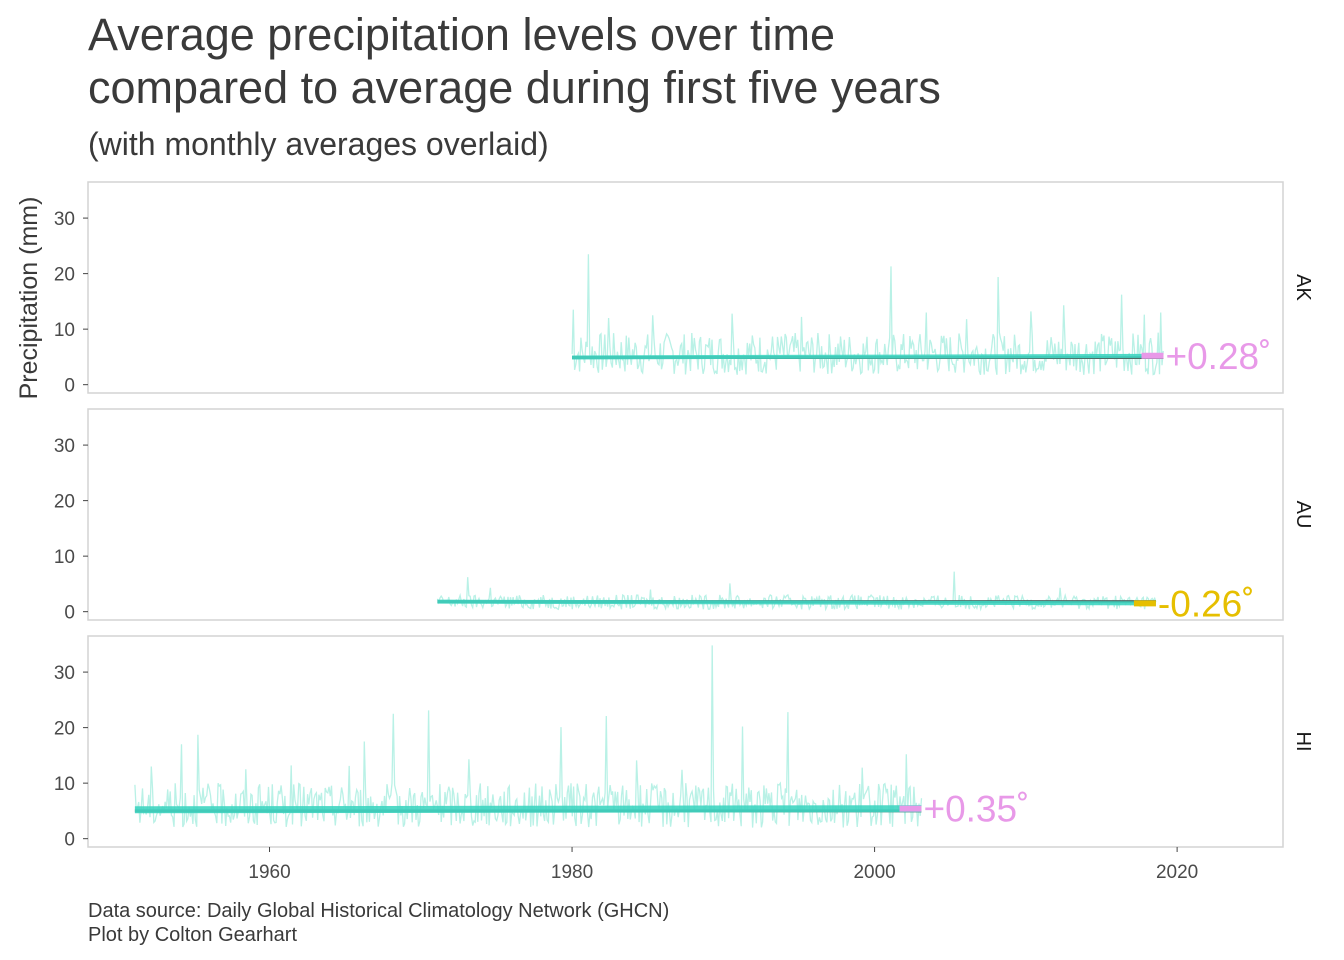  I want to click on x-axis: 1960 1980 2000 2020, so click(723, 865).